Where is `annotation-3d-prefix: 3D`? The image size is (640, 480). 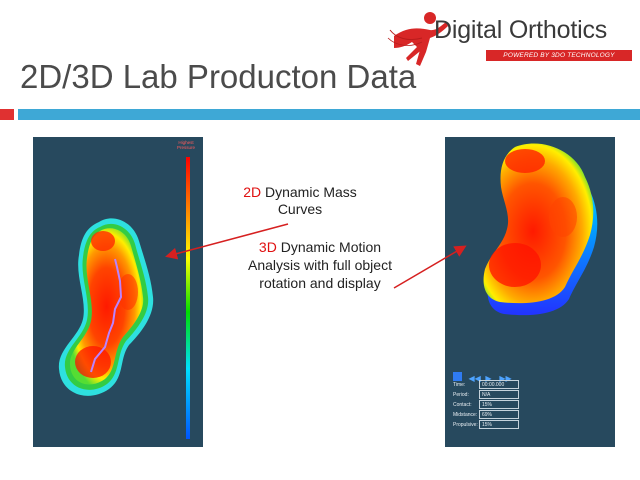
annotation-3d-prefix: 3D is located at coordinates (267, 247).